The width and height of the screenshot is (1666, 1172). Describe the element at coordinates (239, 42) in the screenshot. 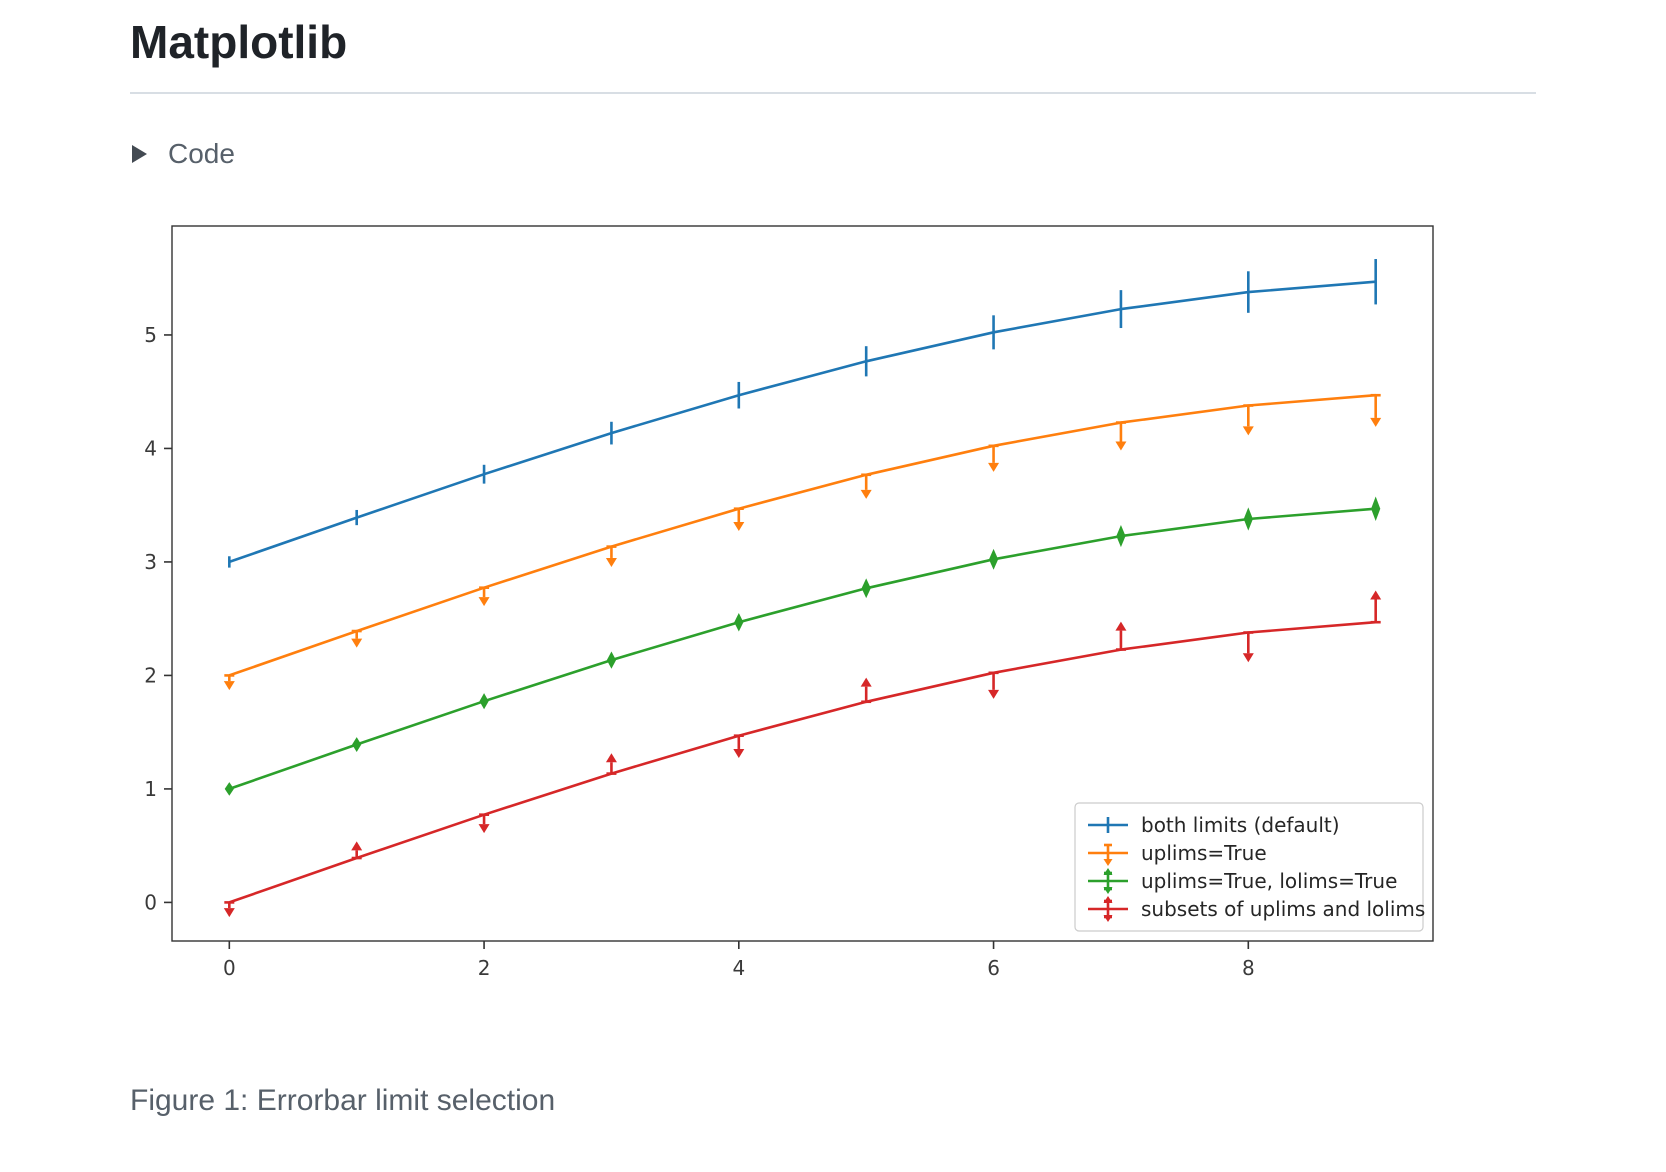

I see `page-title: Matplotlib` at that location.